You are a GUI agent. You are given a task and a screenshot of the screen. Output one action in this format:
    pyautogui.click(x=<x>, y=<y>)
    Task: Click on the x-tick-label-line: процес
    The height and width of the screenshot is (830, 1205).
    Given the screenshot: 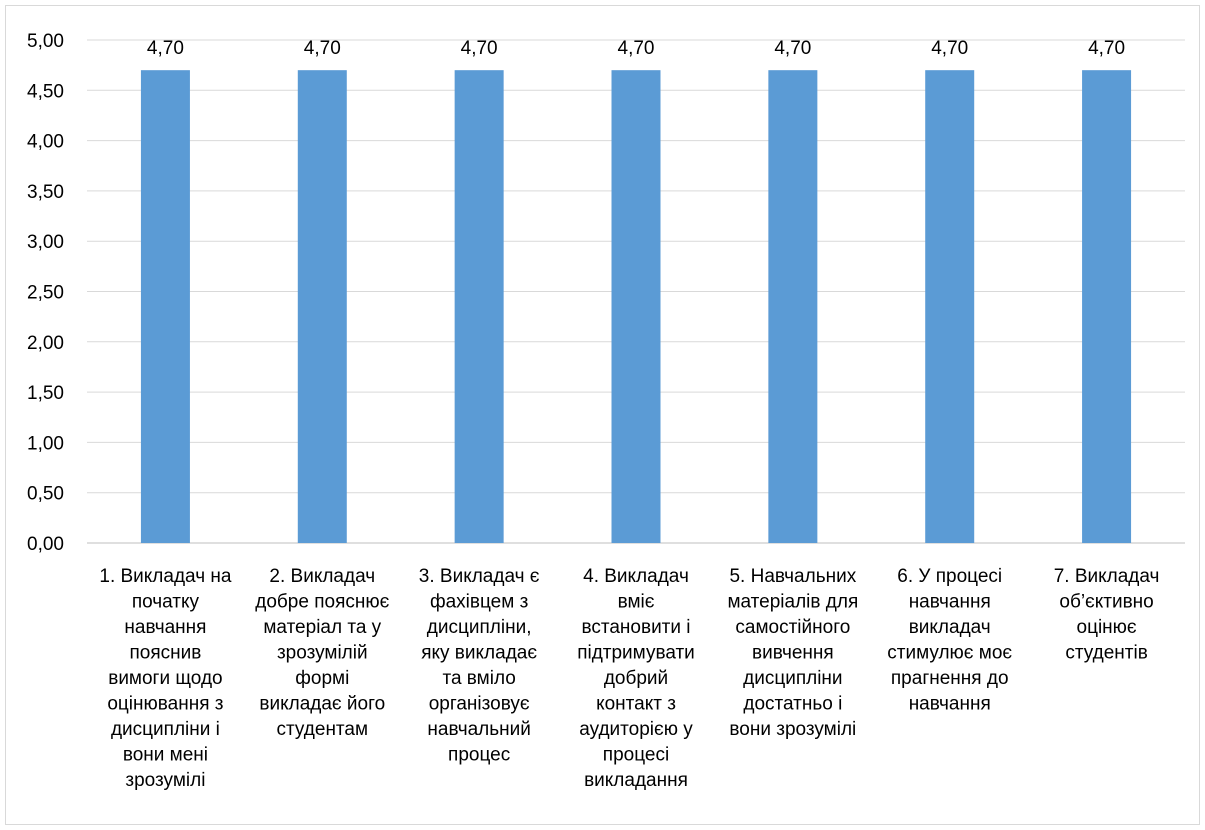 What is the action you would take?
    pyautogui.click(x=479, y=755)
    